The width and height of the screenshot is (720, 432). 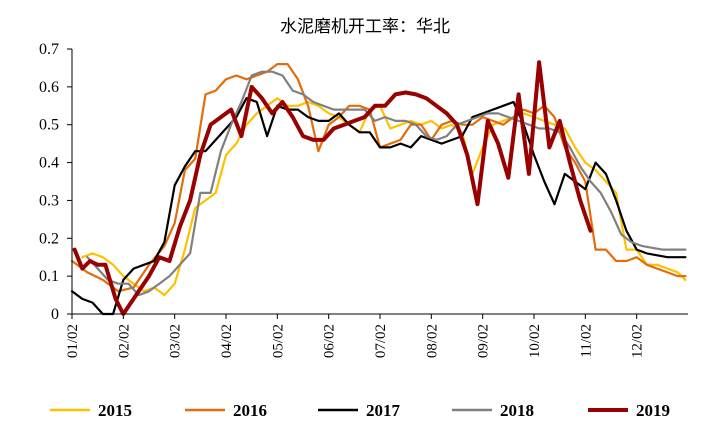 What do you see at coordinates (638, 341) in the screenshot?
I see `x-tick-label: 12/02` at bounding box center [638, 341].